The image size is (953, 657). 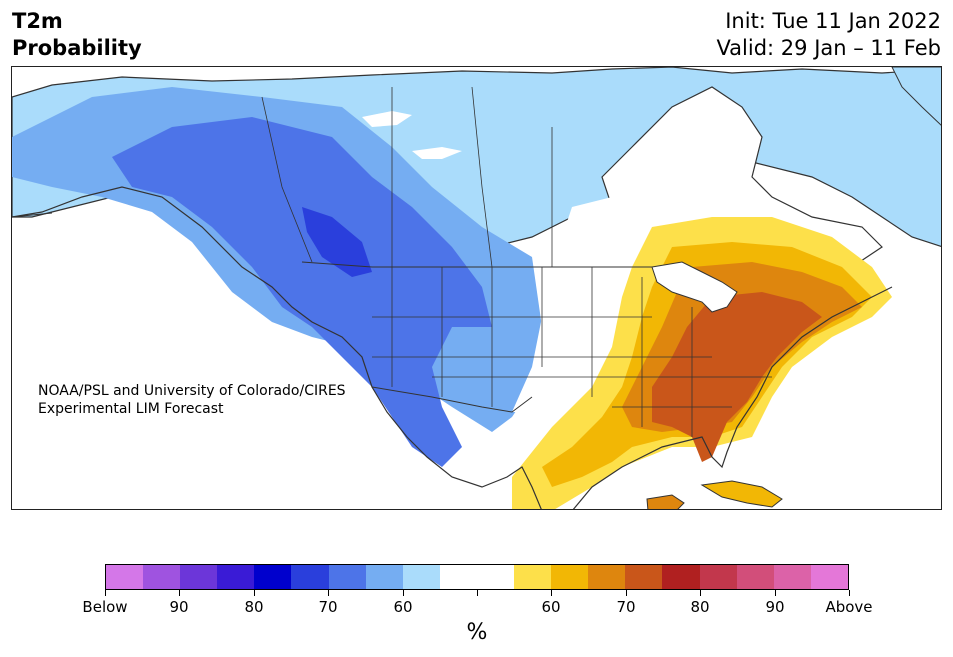 I want to click on us-mexico-border, so click(x=452, y=399).